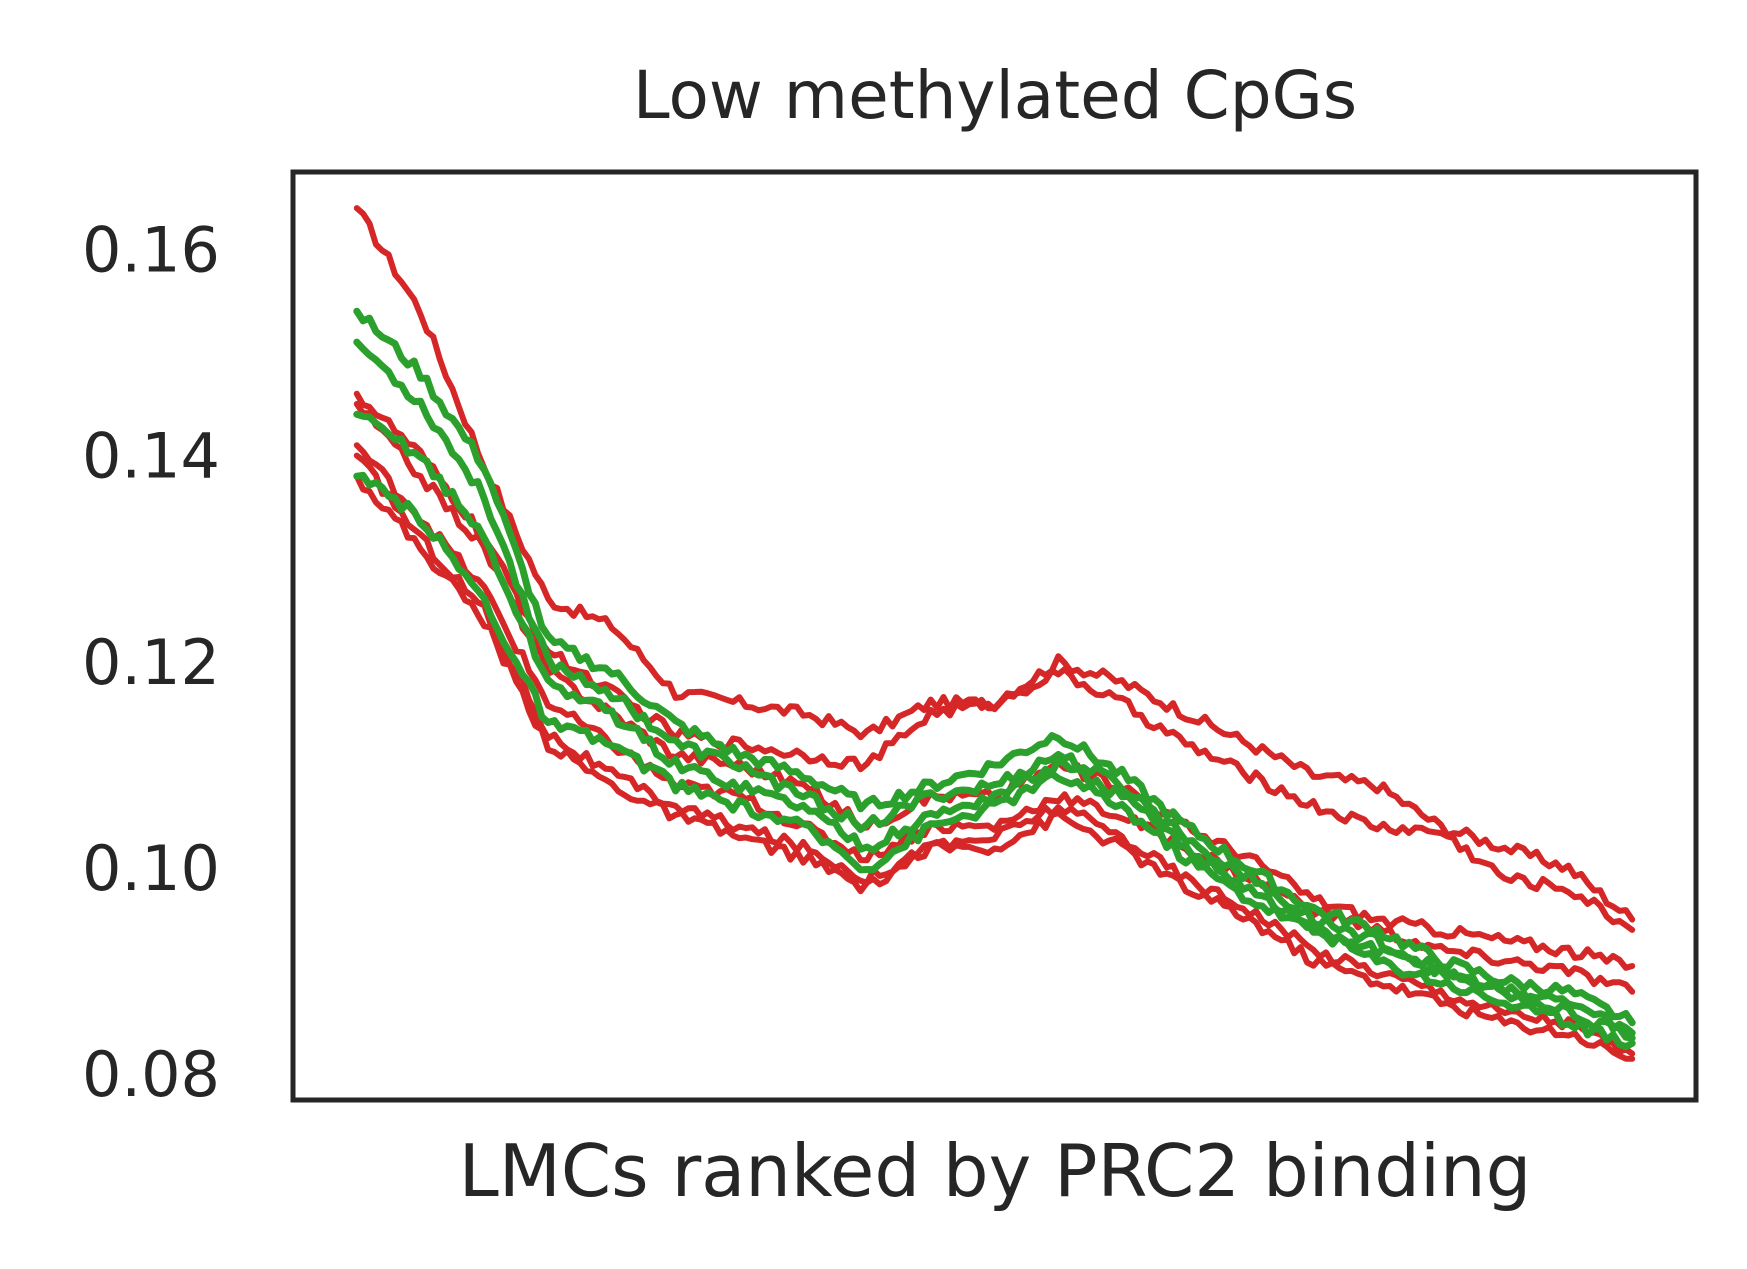  I want to click on y-tick-label: 0.12, so click(151, 662).